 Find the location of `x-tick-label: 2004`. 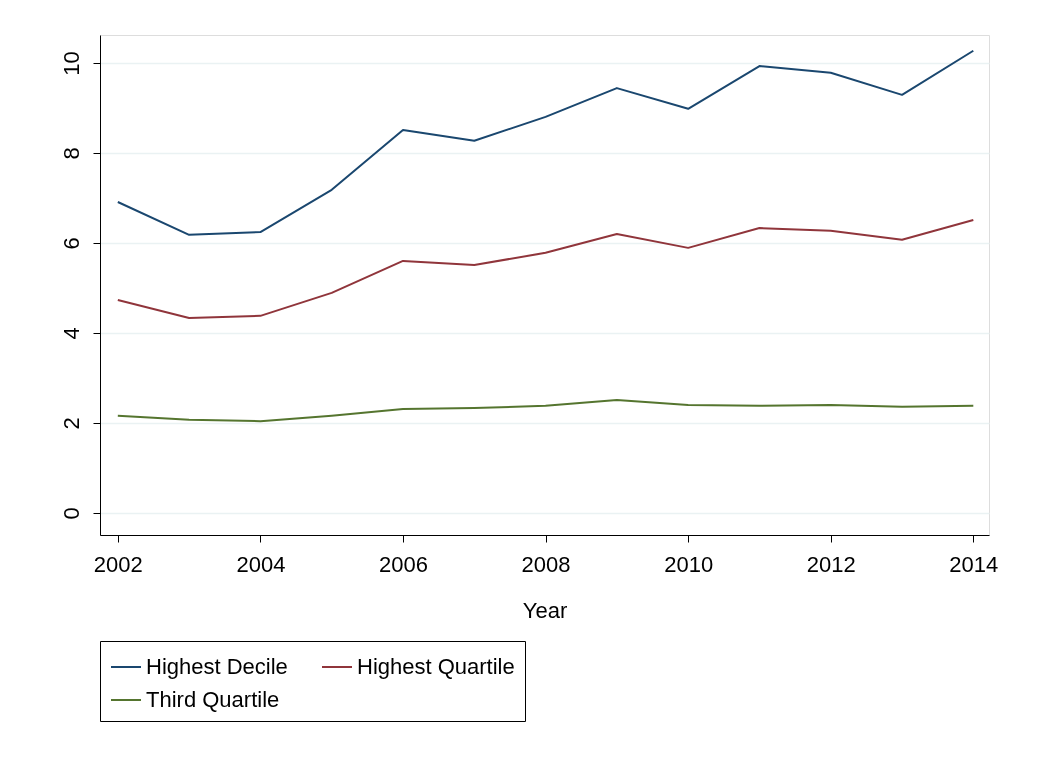

x-tick-label: 2004 is located at coordinates (261, 564).